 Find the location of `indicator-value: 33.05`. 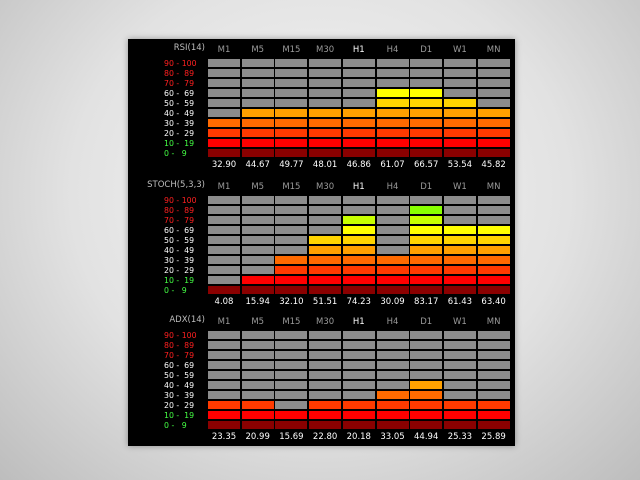

indicator-value: 33.05 is located at coordinates (392, 437).